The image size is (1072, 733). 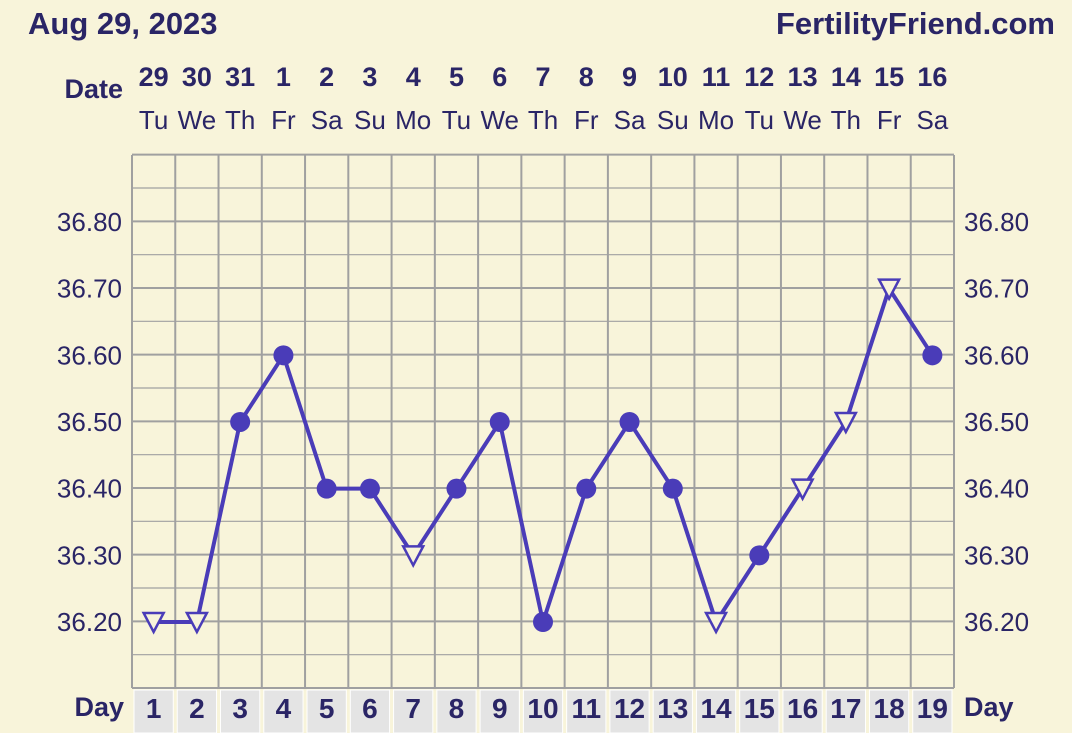 I want to click on date-label: 7, so click(x=542, y=77).